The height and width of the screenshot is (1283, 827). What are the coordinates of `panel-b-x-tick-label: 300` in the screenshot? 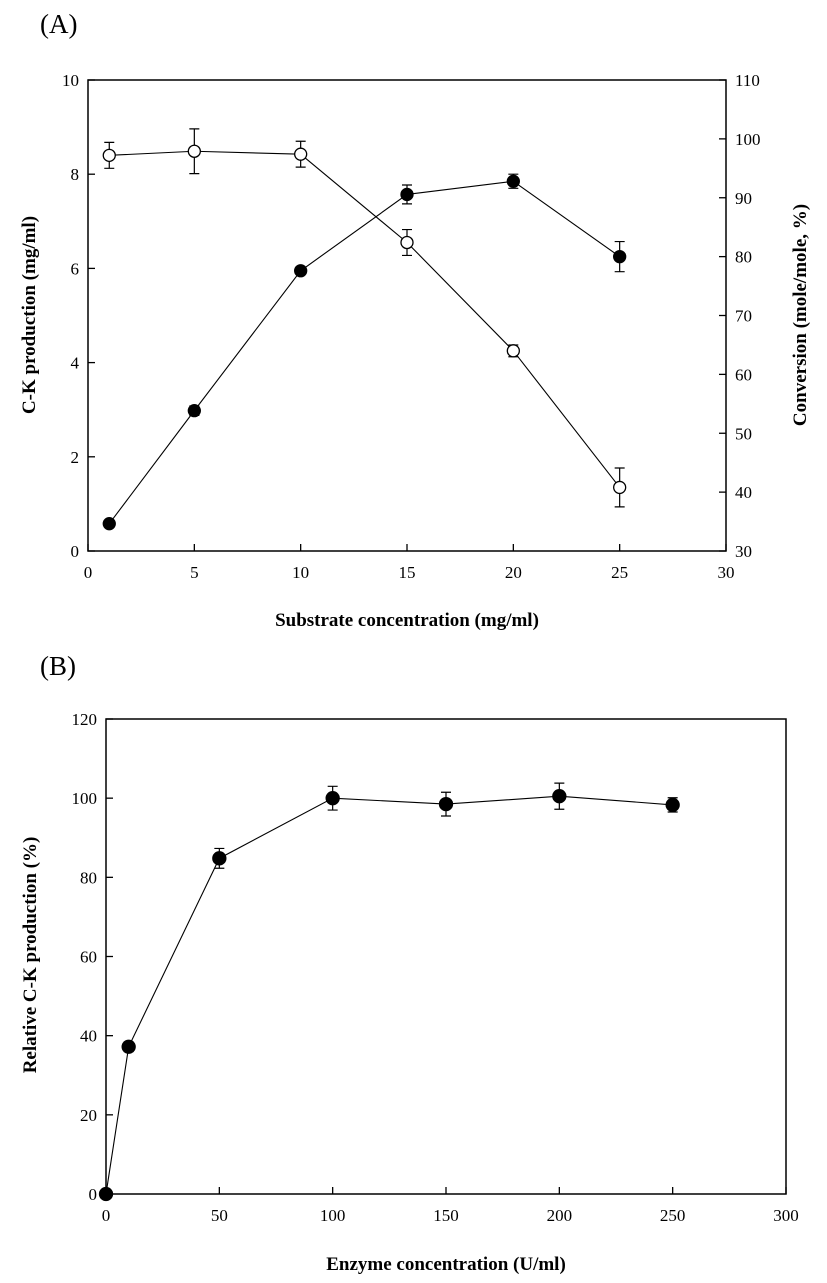 It's located at (786, 1215).